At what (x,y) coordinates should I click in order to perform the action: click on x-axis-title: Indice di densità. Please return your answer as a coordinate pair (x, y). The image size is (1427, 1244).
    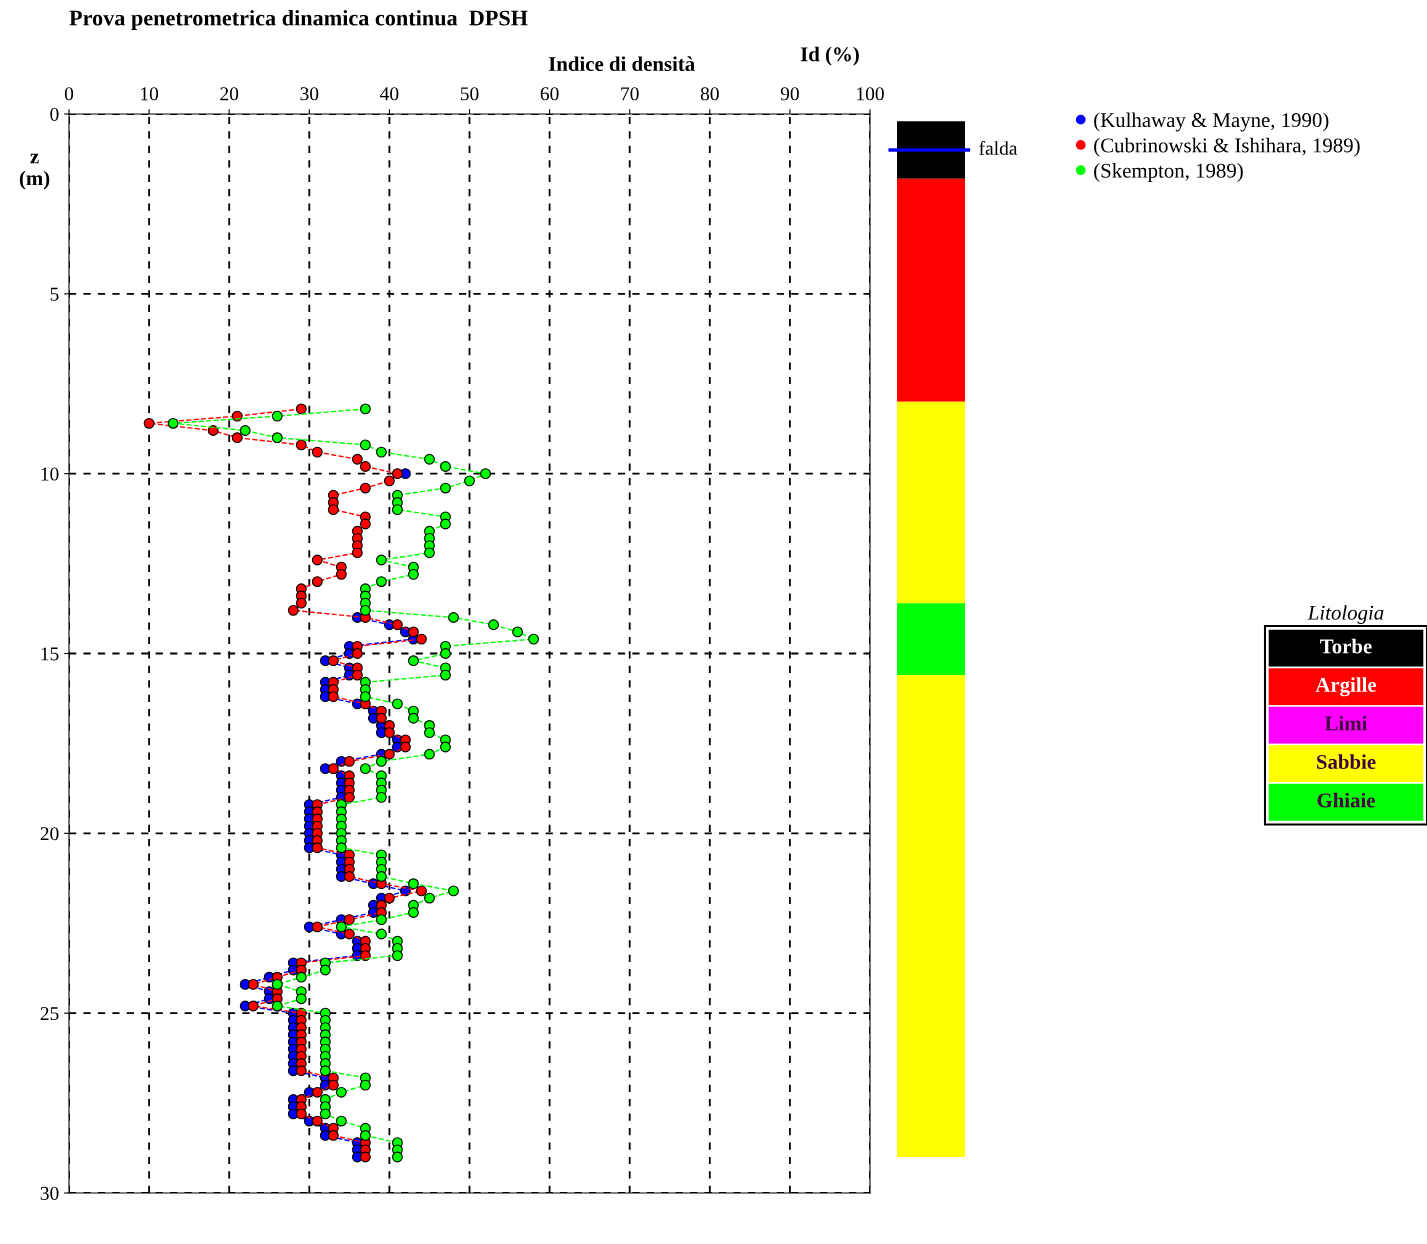
    Looking at the image, I should click on (621, 64).